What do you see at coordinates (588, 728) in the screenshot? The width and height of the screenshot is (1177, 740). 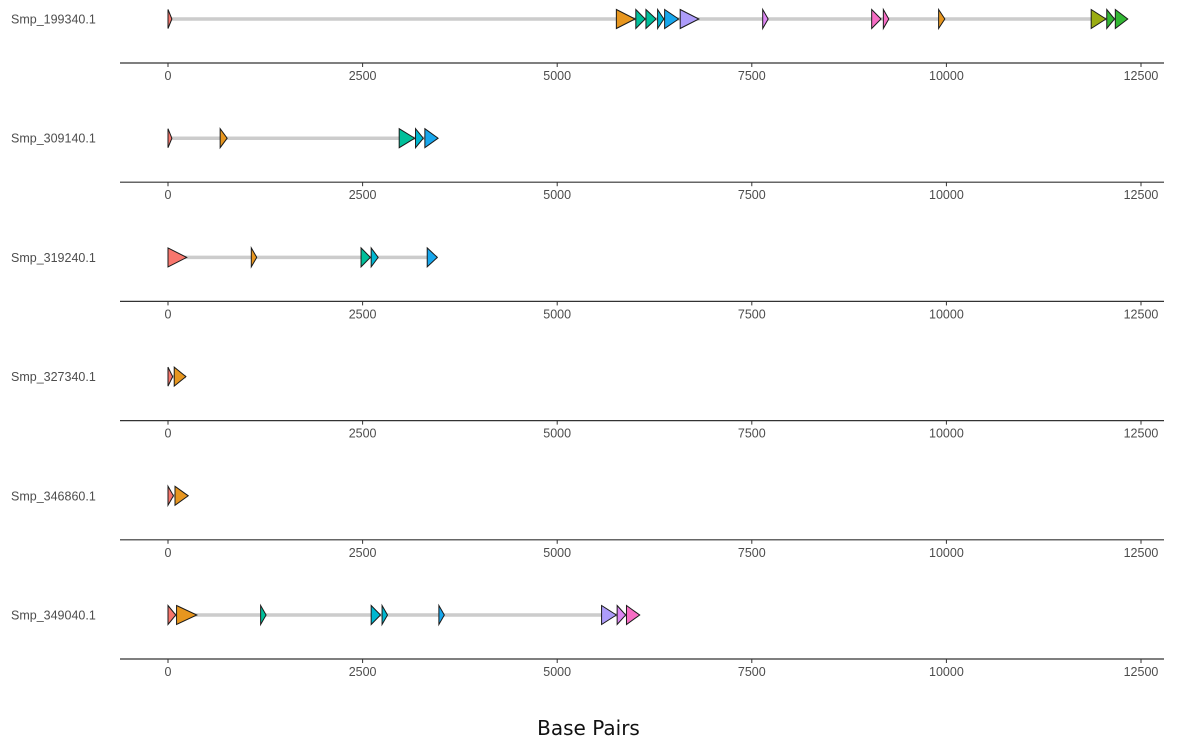 I see `x-axis-title: Base Pairs` at bounding box center [588, 728].